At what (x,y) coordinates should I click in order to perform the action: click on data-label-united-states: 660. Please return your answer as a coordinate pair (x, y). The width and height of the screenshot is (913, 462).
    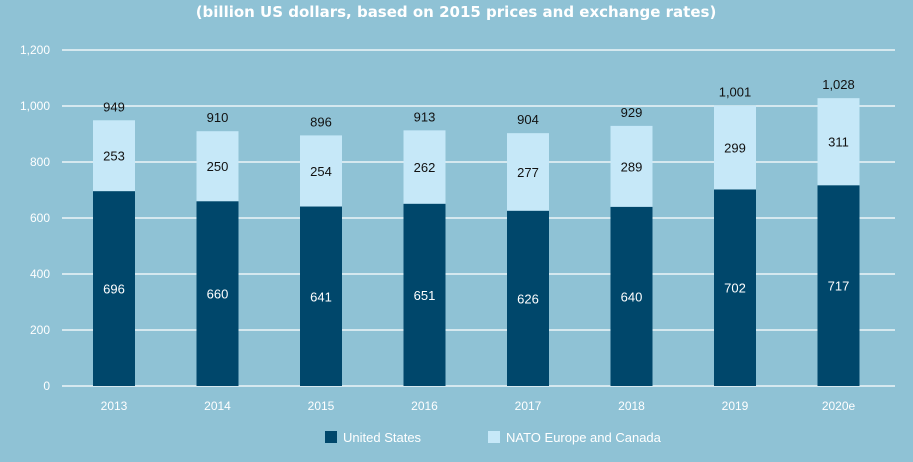
    Looking at the image, I should click on (218, 294).